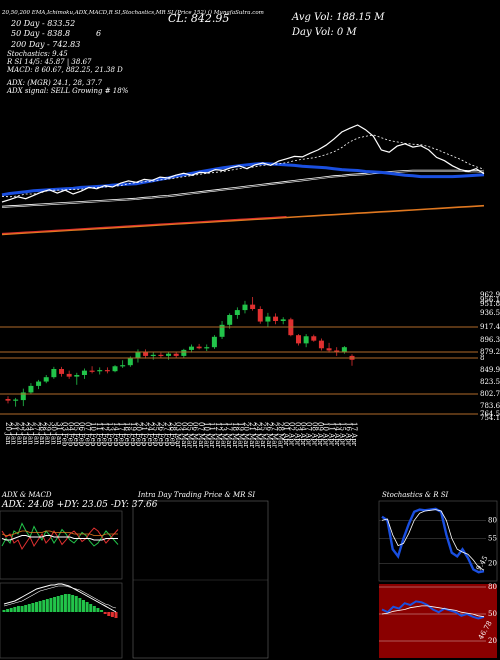 The height and width of the screenshot is (660, 500). What do you see at coordinates (490, 382) in the screenshot?
I see `price-level-label: 823.57` at bounding box center [490, 382].